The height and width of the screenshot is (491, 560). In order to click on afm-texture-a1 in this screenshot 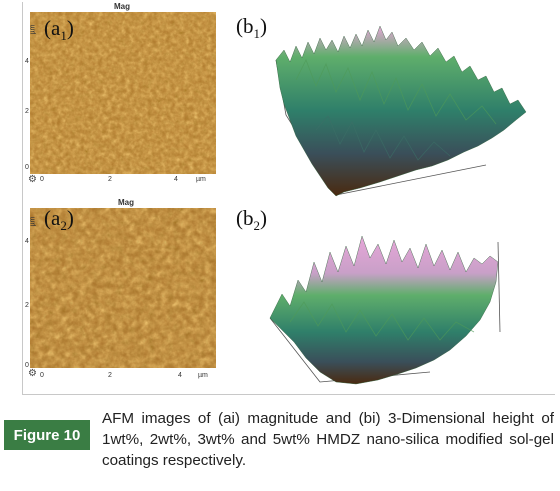, I will do `click(123, 93)`.